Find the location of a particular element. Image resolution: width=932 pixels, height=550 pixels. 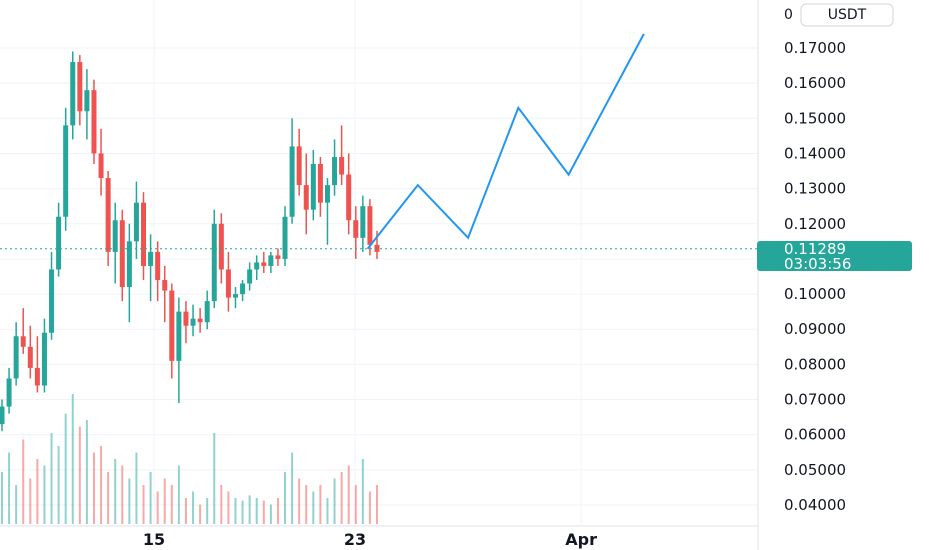

currency-button is located at coordinates (847, 15).